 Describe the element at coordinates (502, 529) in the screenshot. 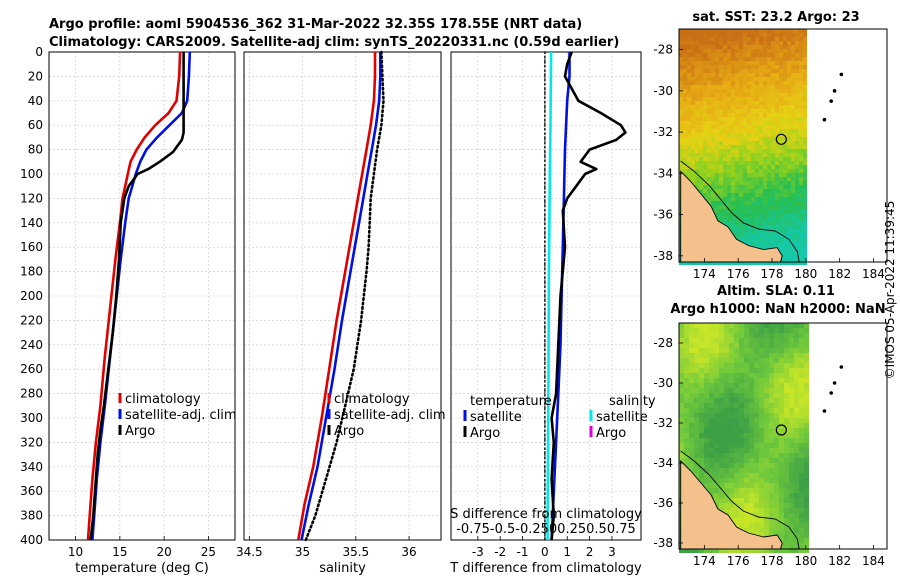

I see `top-x-tick-label: -0.5` at that location.